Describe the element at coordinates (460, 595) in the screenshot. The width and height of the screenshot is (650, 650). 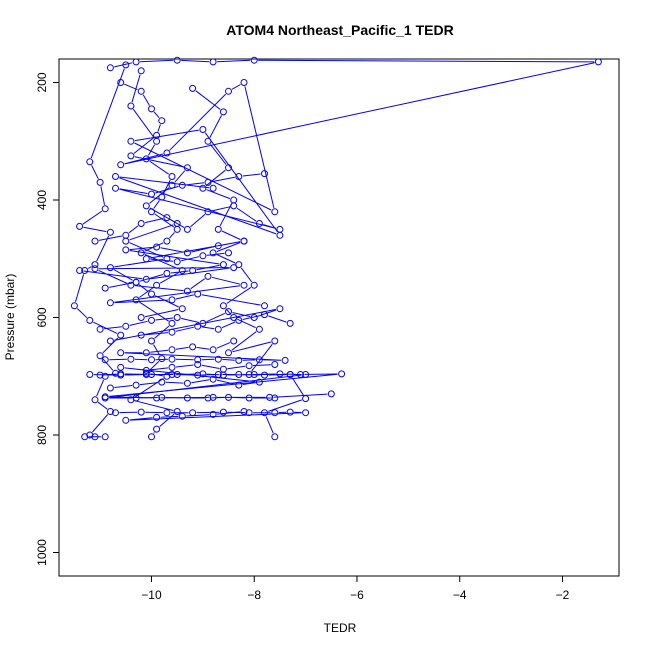
I see `x-tick-label: −4` at that location.